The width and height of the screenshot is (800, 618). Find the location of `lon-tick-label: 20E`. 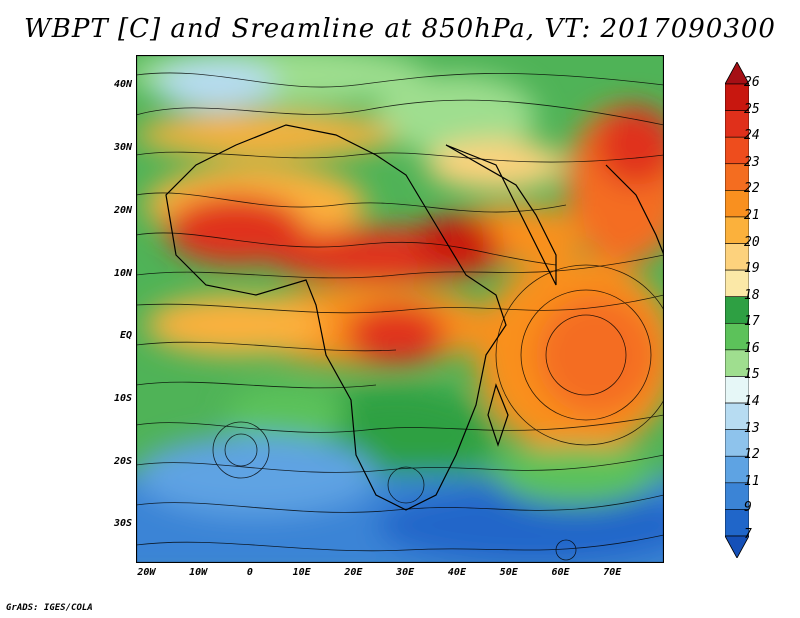

lon-tick-label: 20E is located at coordinates (353, 572).